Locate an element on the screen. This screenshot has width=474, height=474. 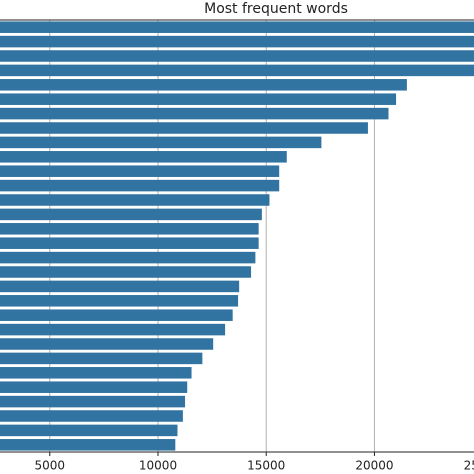
x-tick-label: 10000 is located at coordinates (158, 466).